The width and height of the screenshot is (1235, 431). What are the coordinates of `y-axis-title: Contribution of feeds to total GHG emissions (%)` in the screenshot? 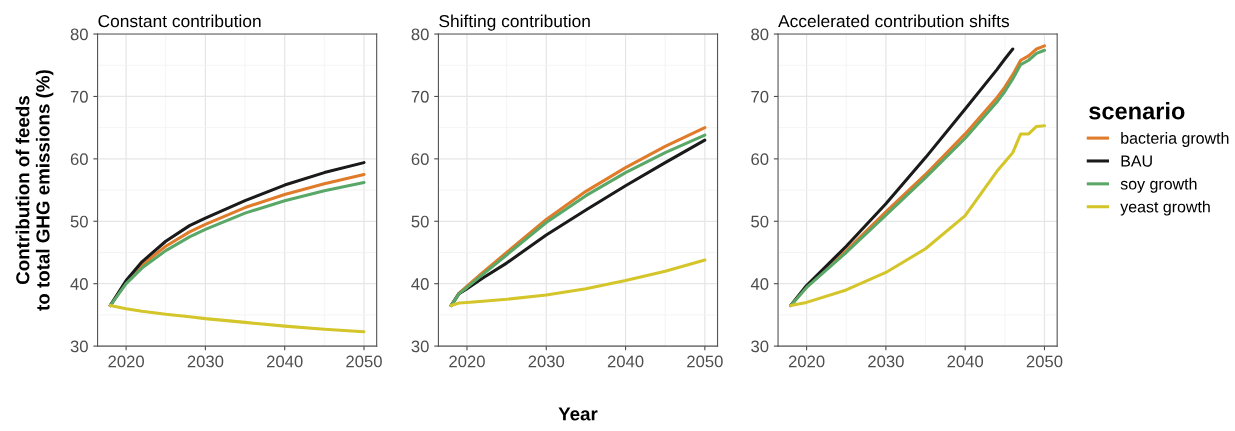 It's located at (34, 190).